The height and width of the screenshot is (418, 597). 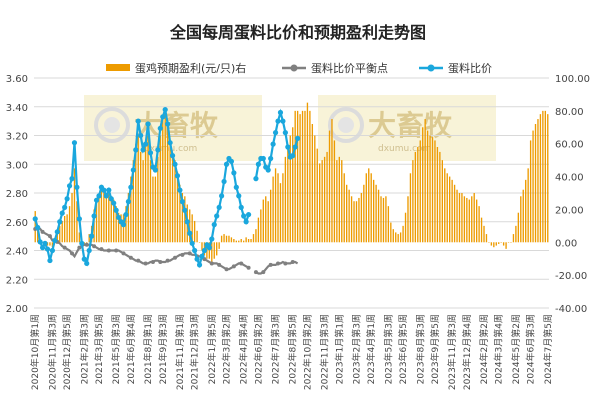 I want to click on x-tick-label: 2020年12月第5周, so click(x=67, y=352).